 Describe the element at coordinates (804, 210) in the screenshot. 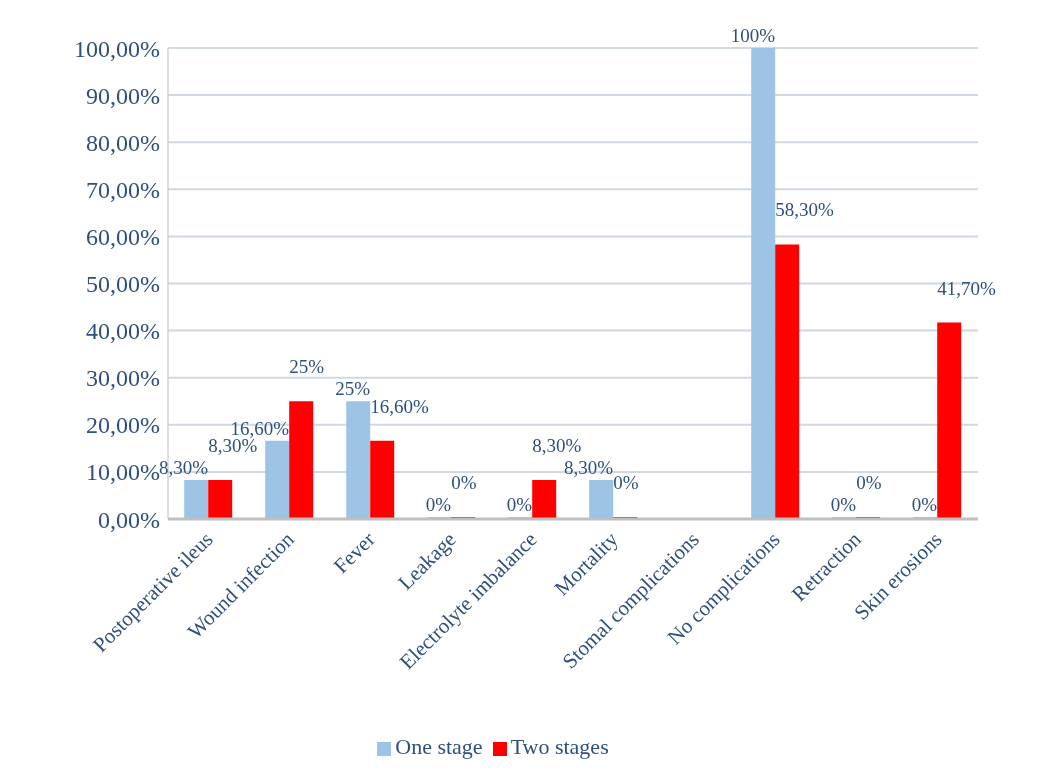

I see `data-label: 58,30%` at that location.